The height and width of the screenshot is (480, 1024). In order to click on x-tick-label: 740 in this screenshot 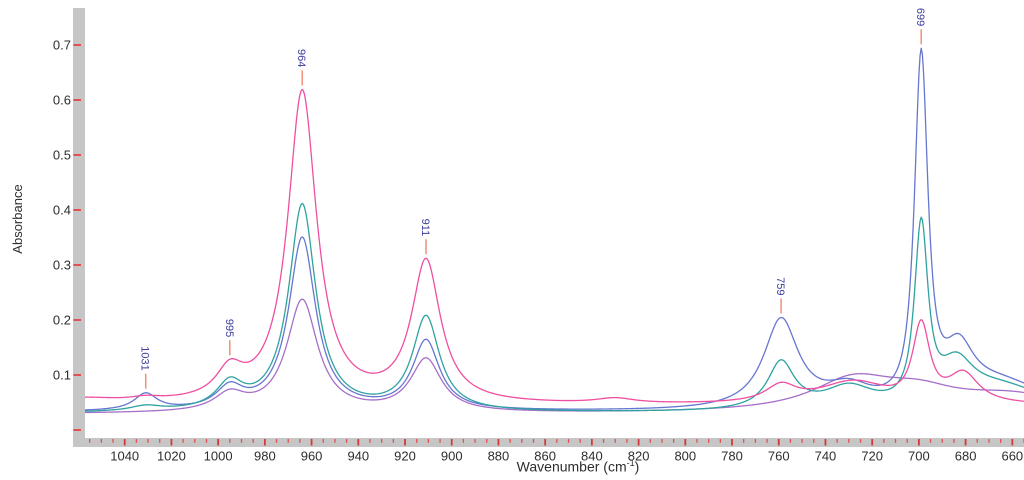, I will do `click(826, 456)`.